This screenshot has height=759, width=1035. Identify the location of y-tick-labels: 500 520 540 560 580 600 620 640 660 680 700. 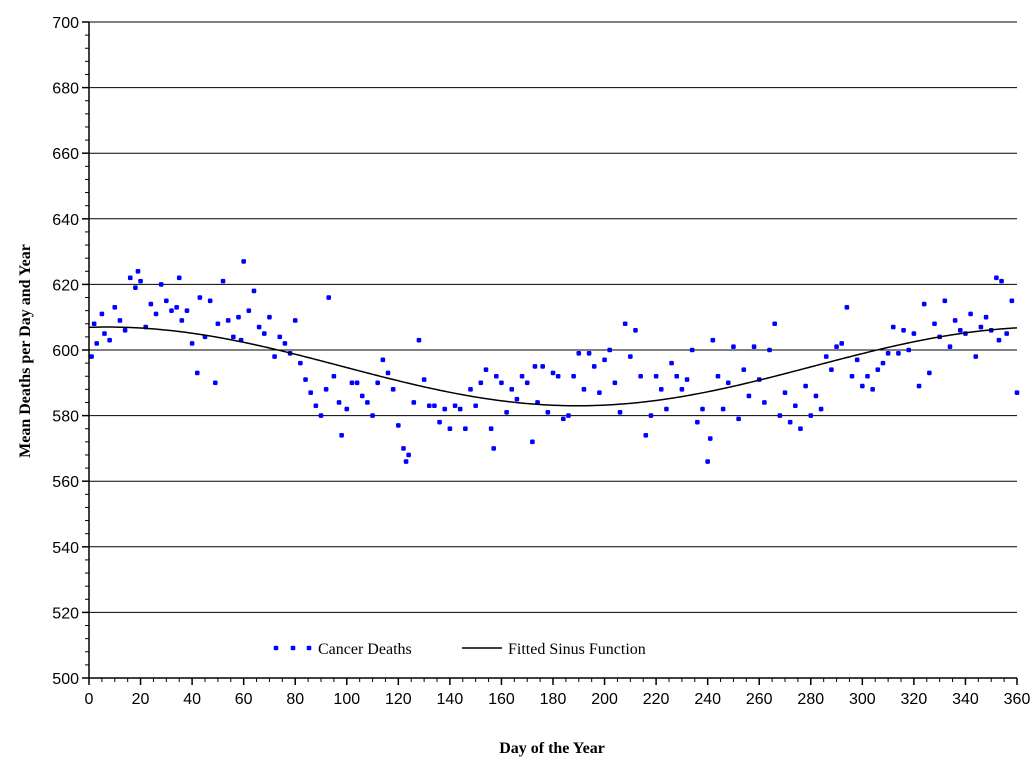
(65, 351).